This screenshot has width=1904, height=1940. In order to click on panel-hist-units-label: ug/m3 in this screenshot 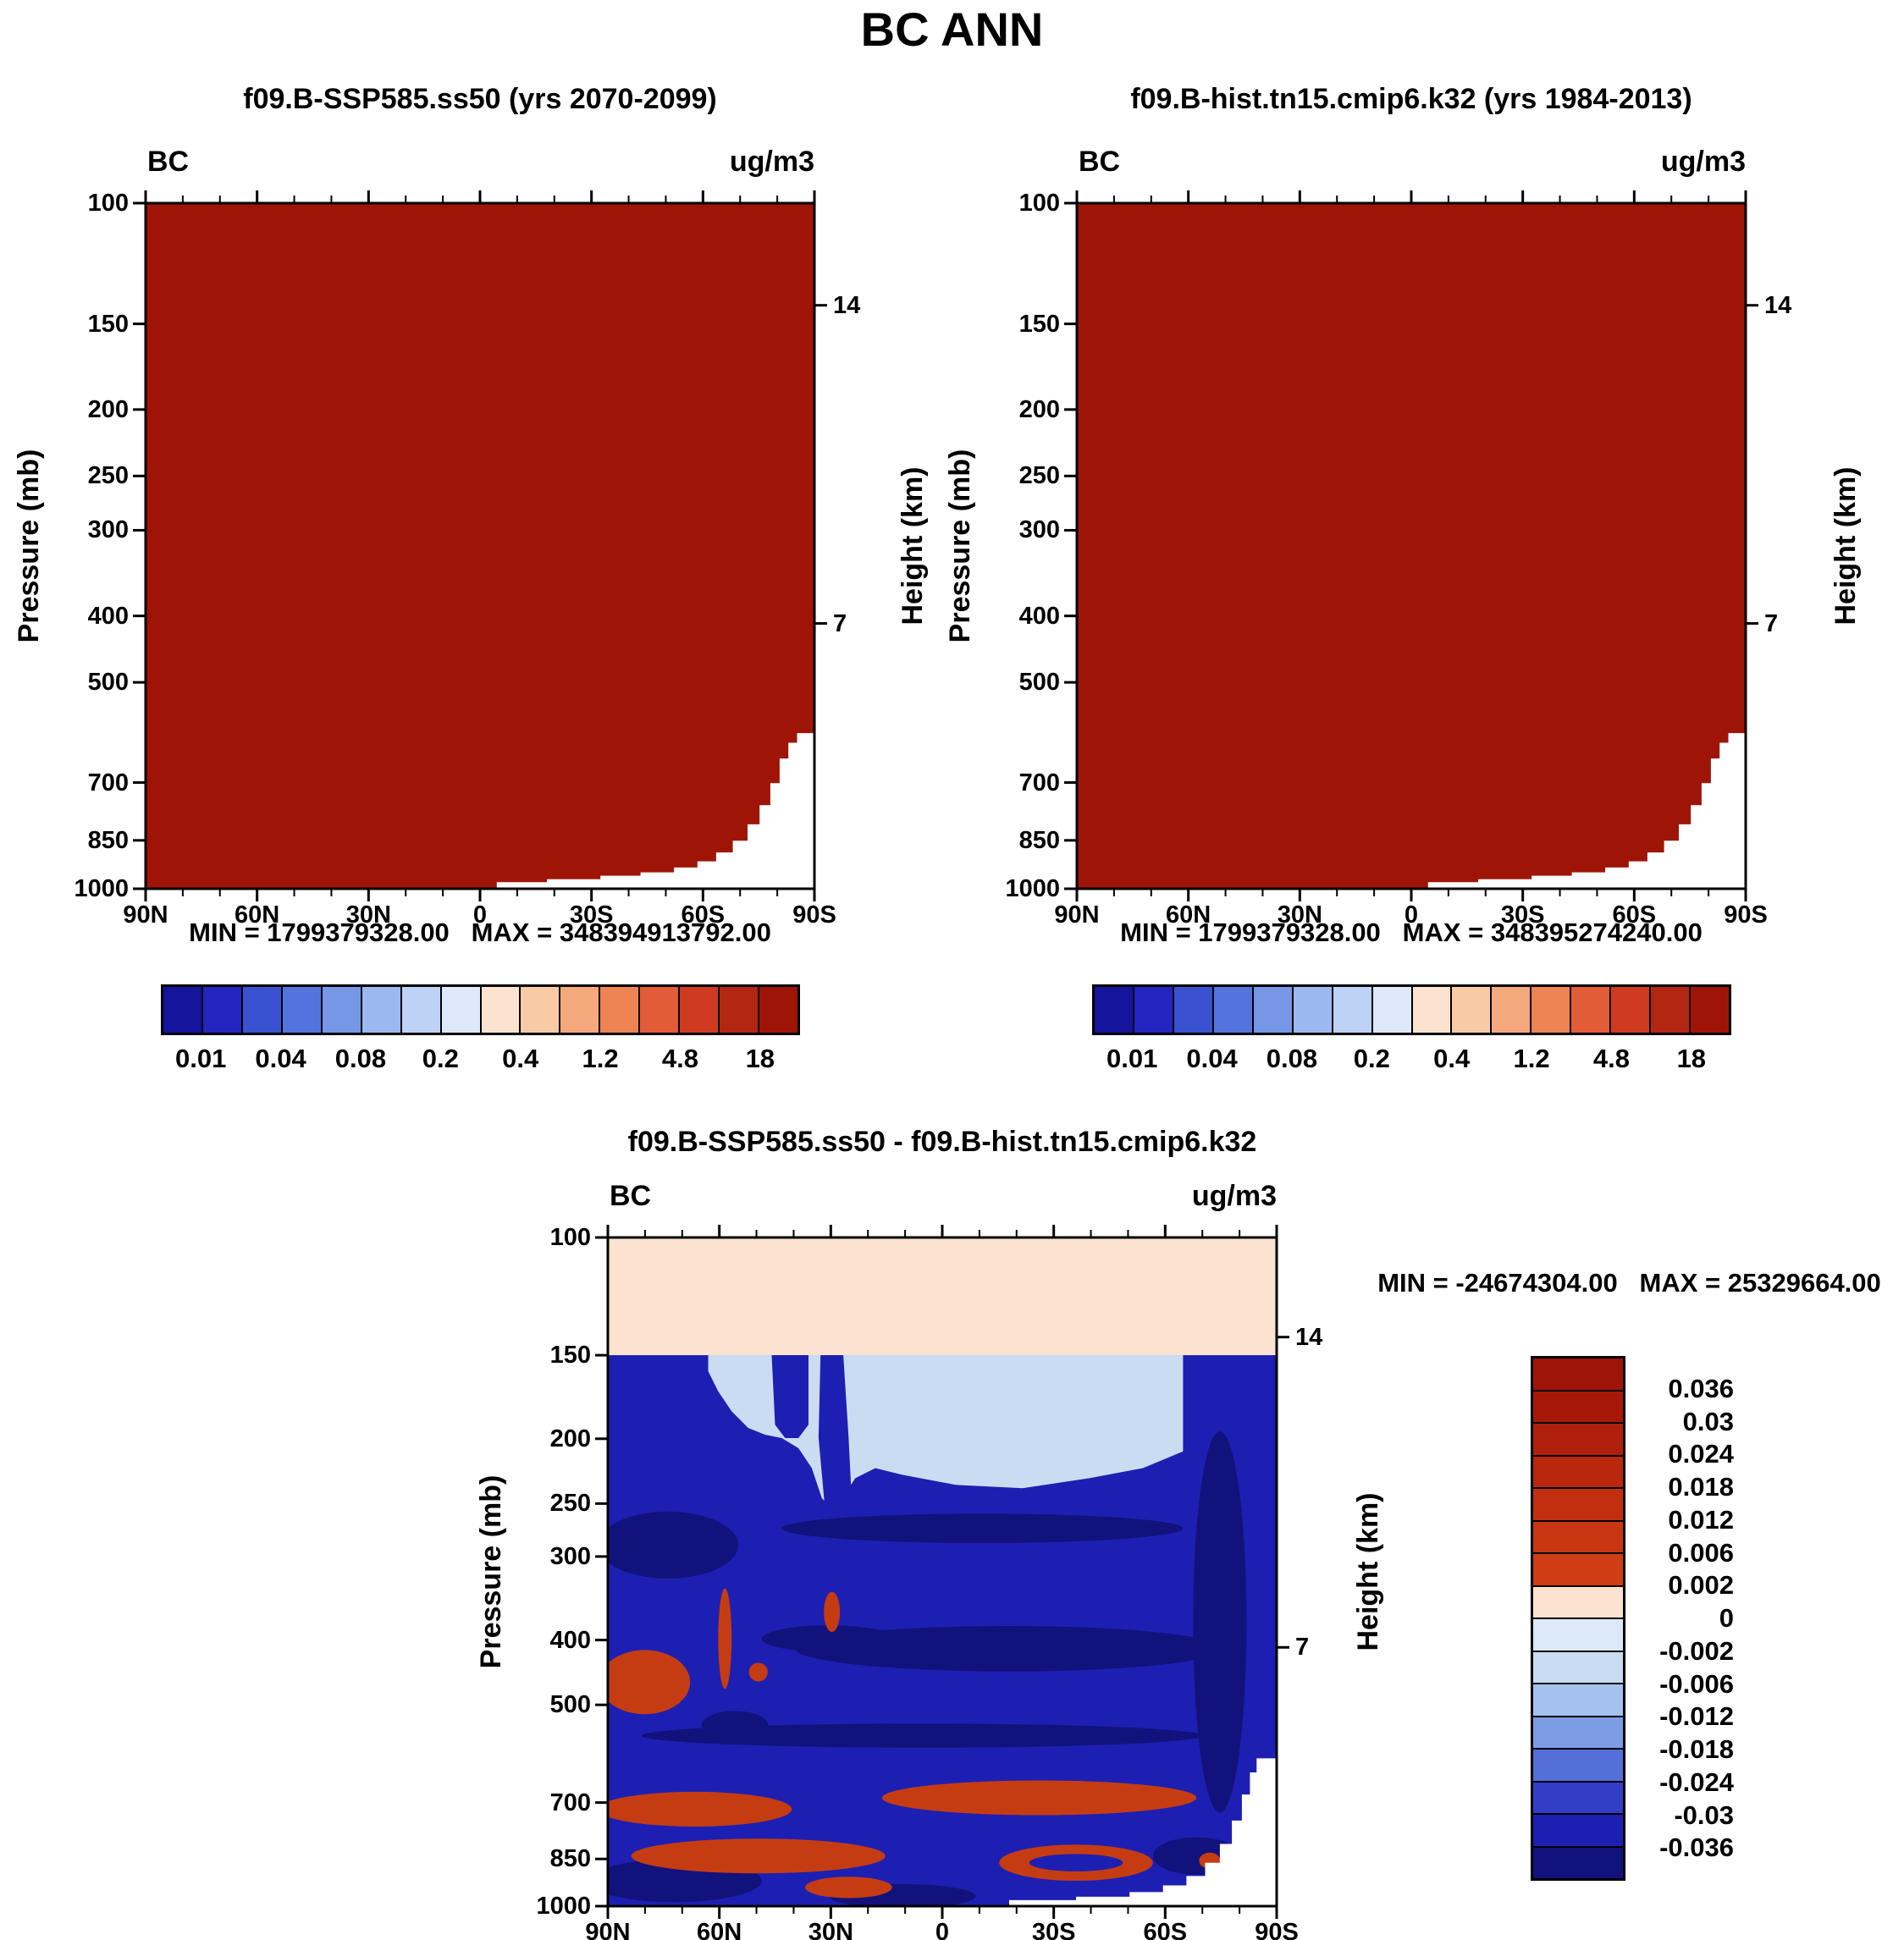, I will do `click(1703, 162)`.